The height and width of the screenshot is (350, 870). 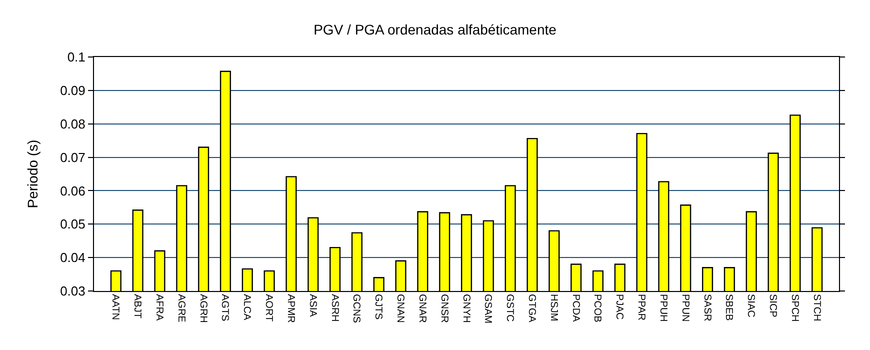 What do you see at coordinates (224, 308) in the screenshot?
I see `x-tick-label: AGTS` at bounding box center [224, 308].